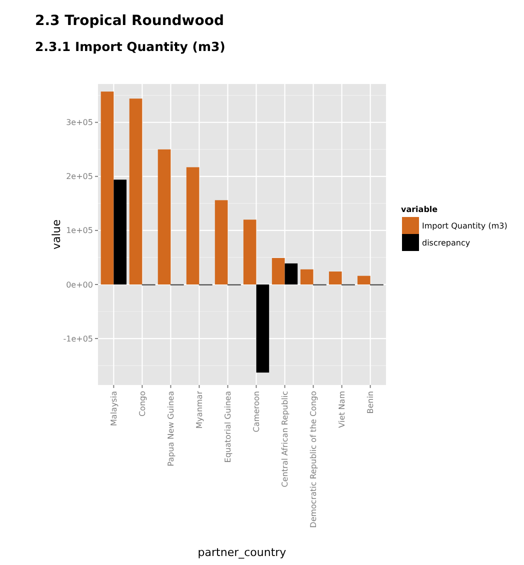 The width and height of the screenshot is (524, 565). What do you see at coordinates (142, 403) in the screenshot?
I see `x-tick-label: Congo` at bounding box center [142, 403].